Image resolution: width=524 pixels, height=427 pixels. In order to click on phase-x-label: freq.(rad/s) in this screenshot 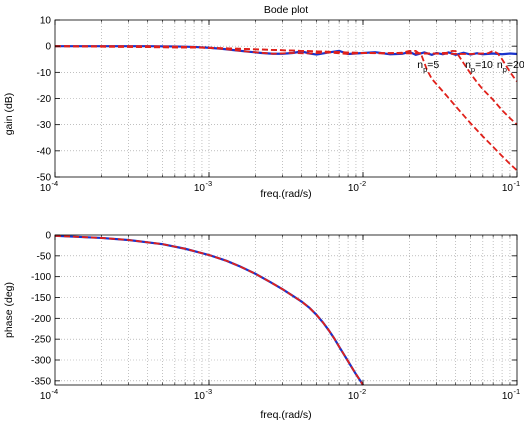, I will do `click(285, 415)`.